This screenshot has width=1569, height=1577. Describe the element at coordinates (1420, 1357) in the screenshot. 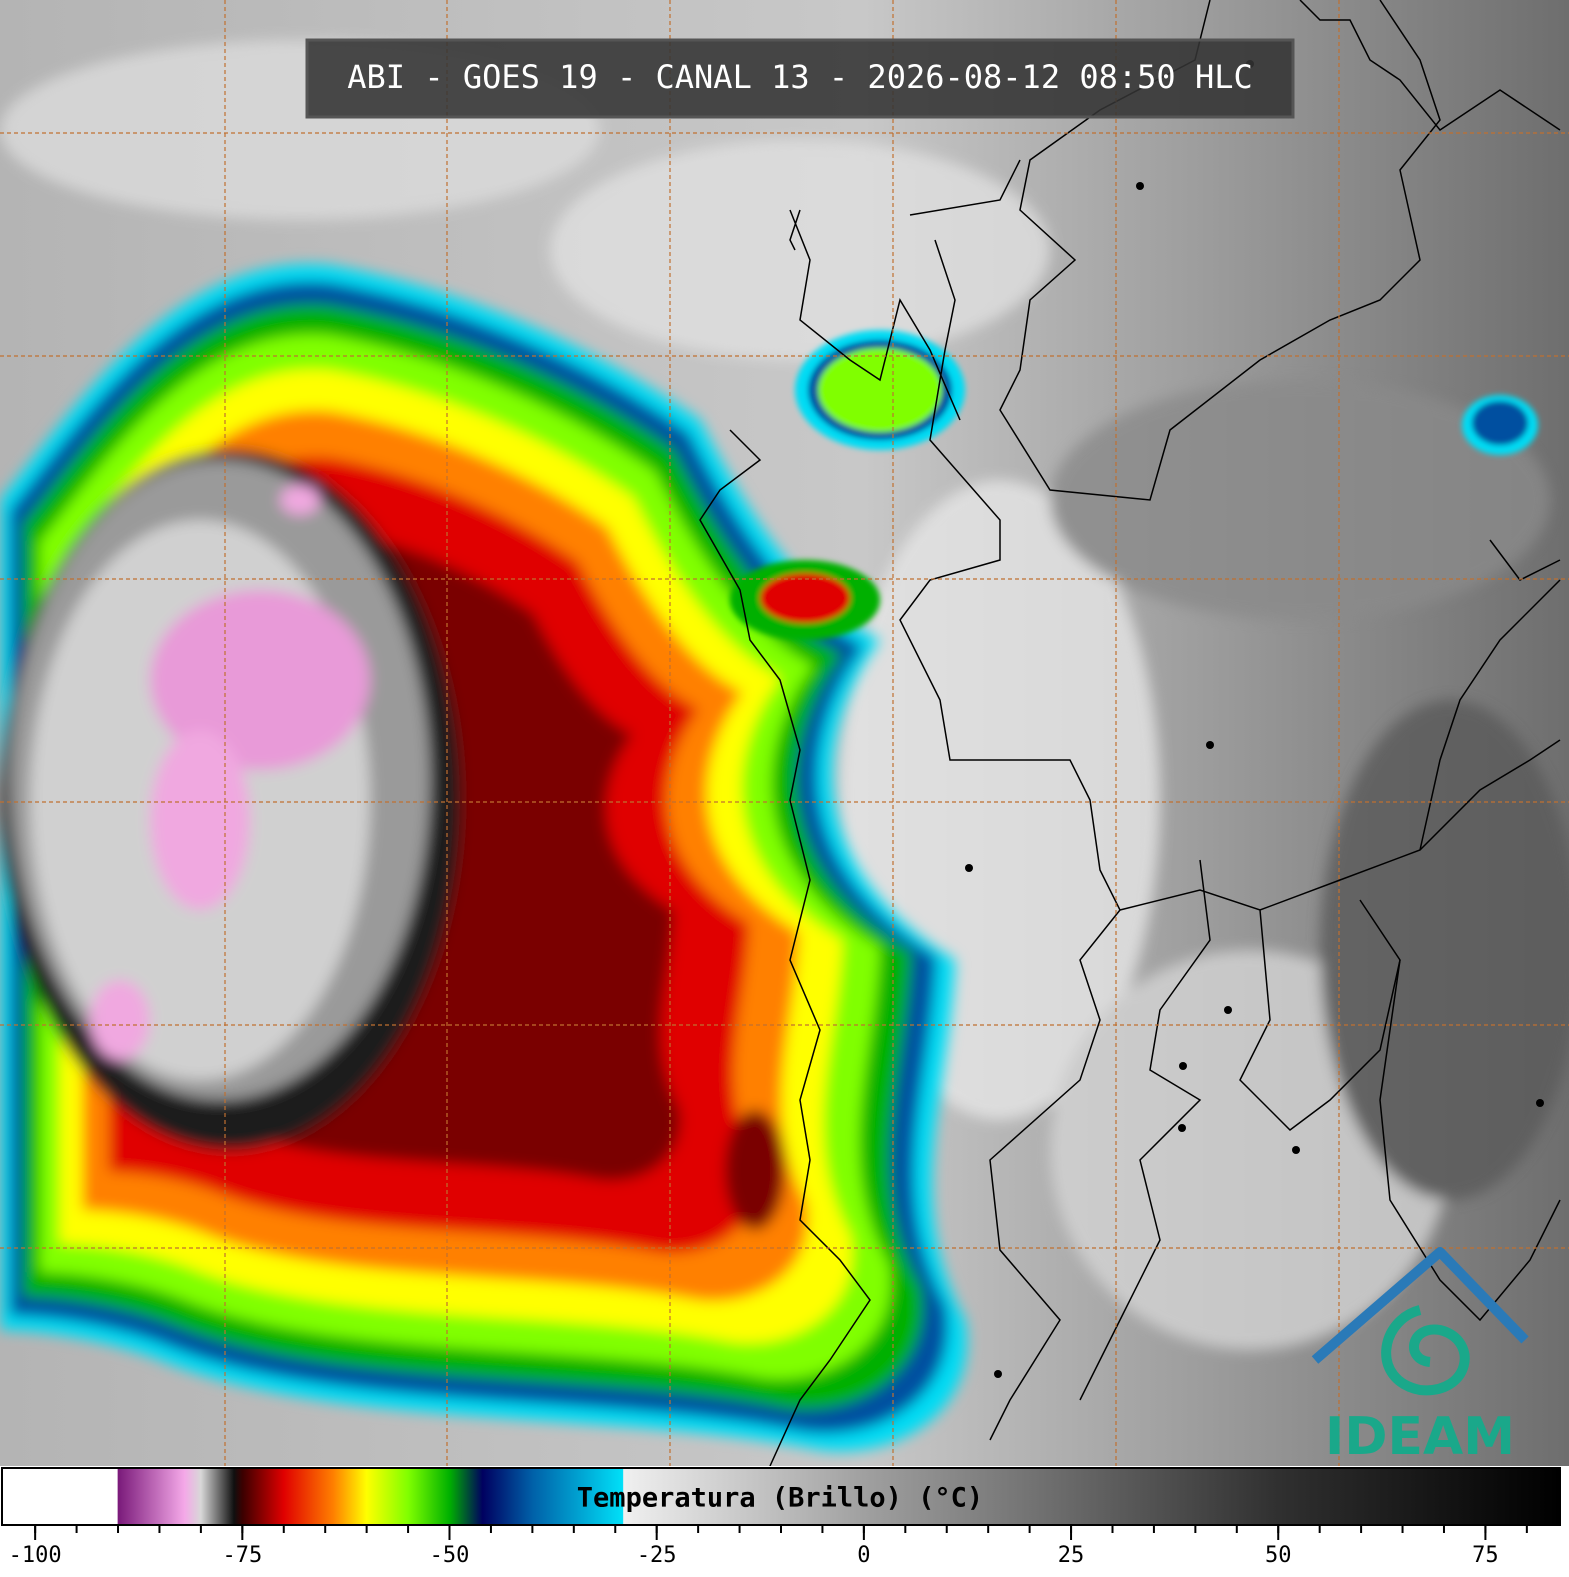

I see `logo: IDEAM` at that location.